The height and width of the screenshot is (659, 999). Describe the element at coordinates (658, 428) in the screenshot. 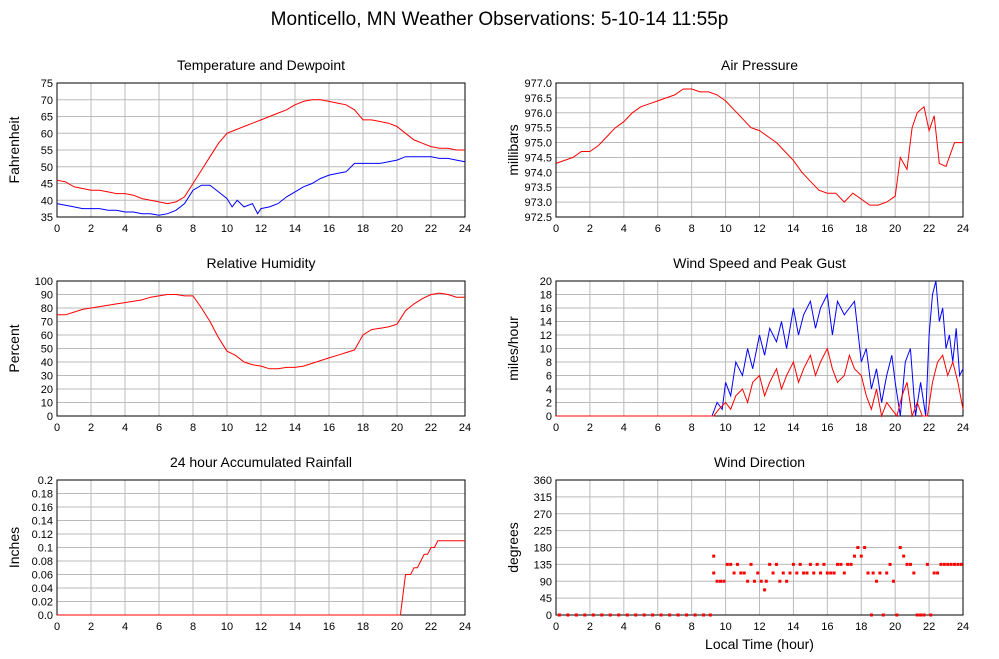

I see `x-tick-label: 6` at that location.